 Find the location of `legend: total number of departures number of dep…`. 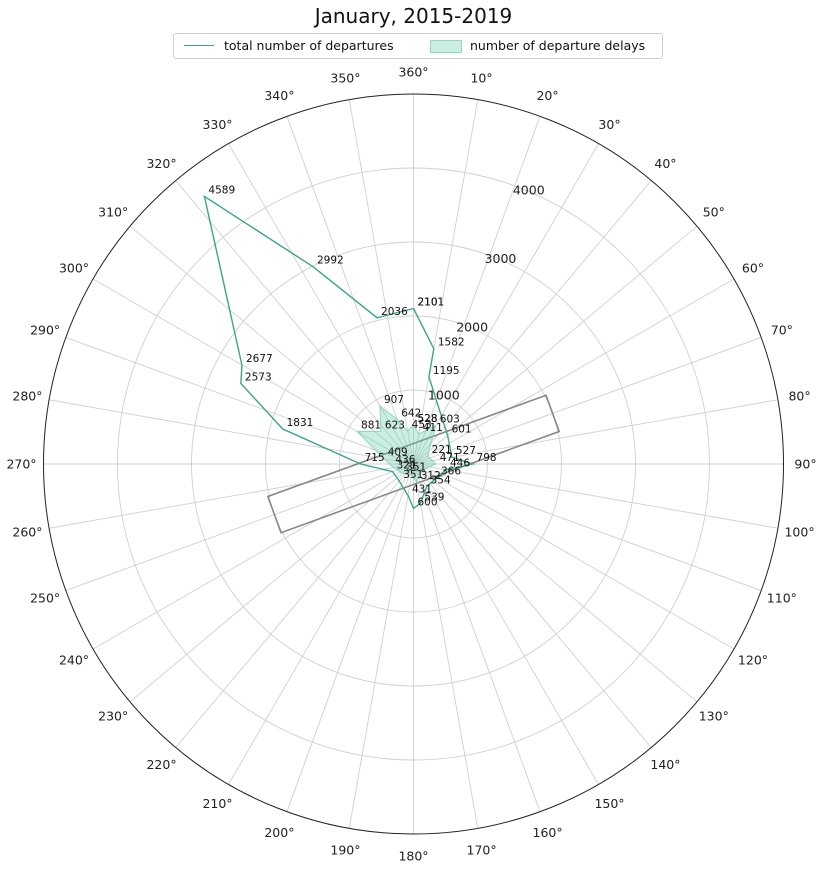

legend: total number of departures number of dep… is located at coordinates (418, 46).